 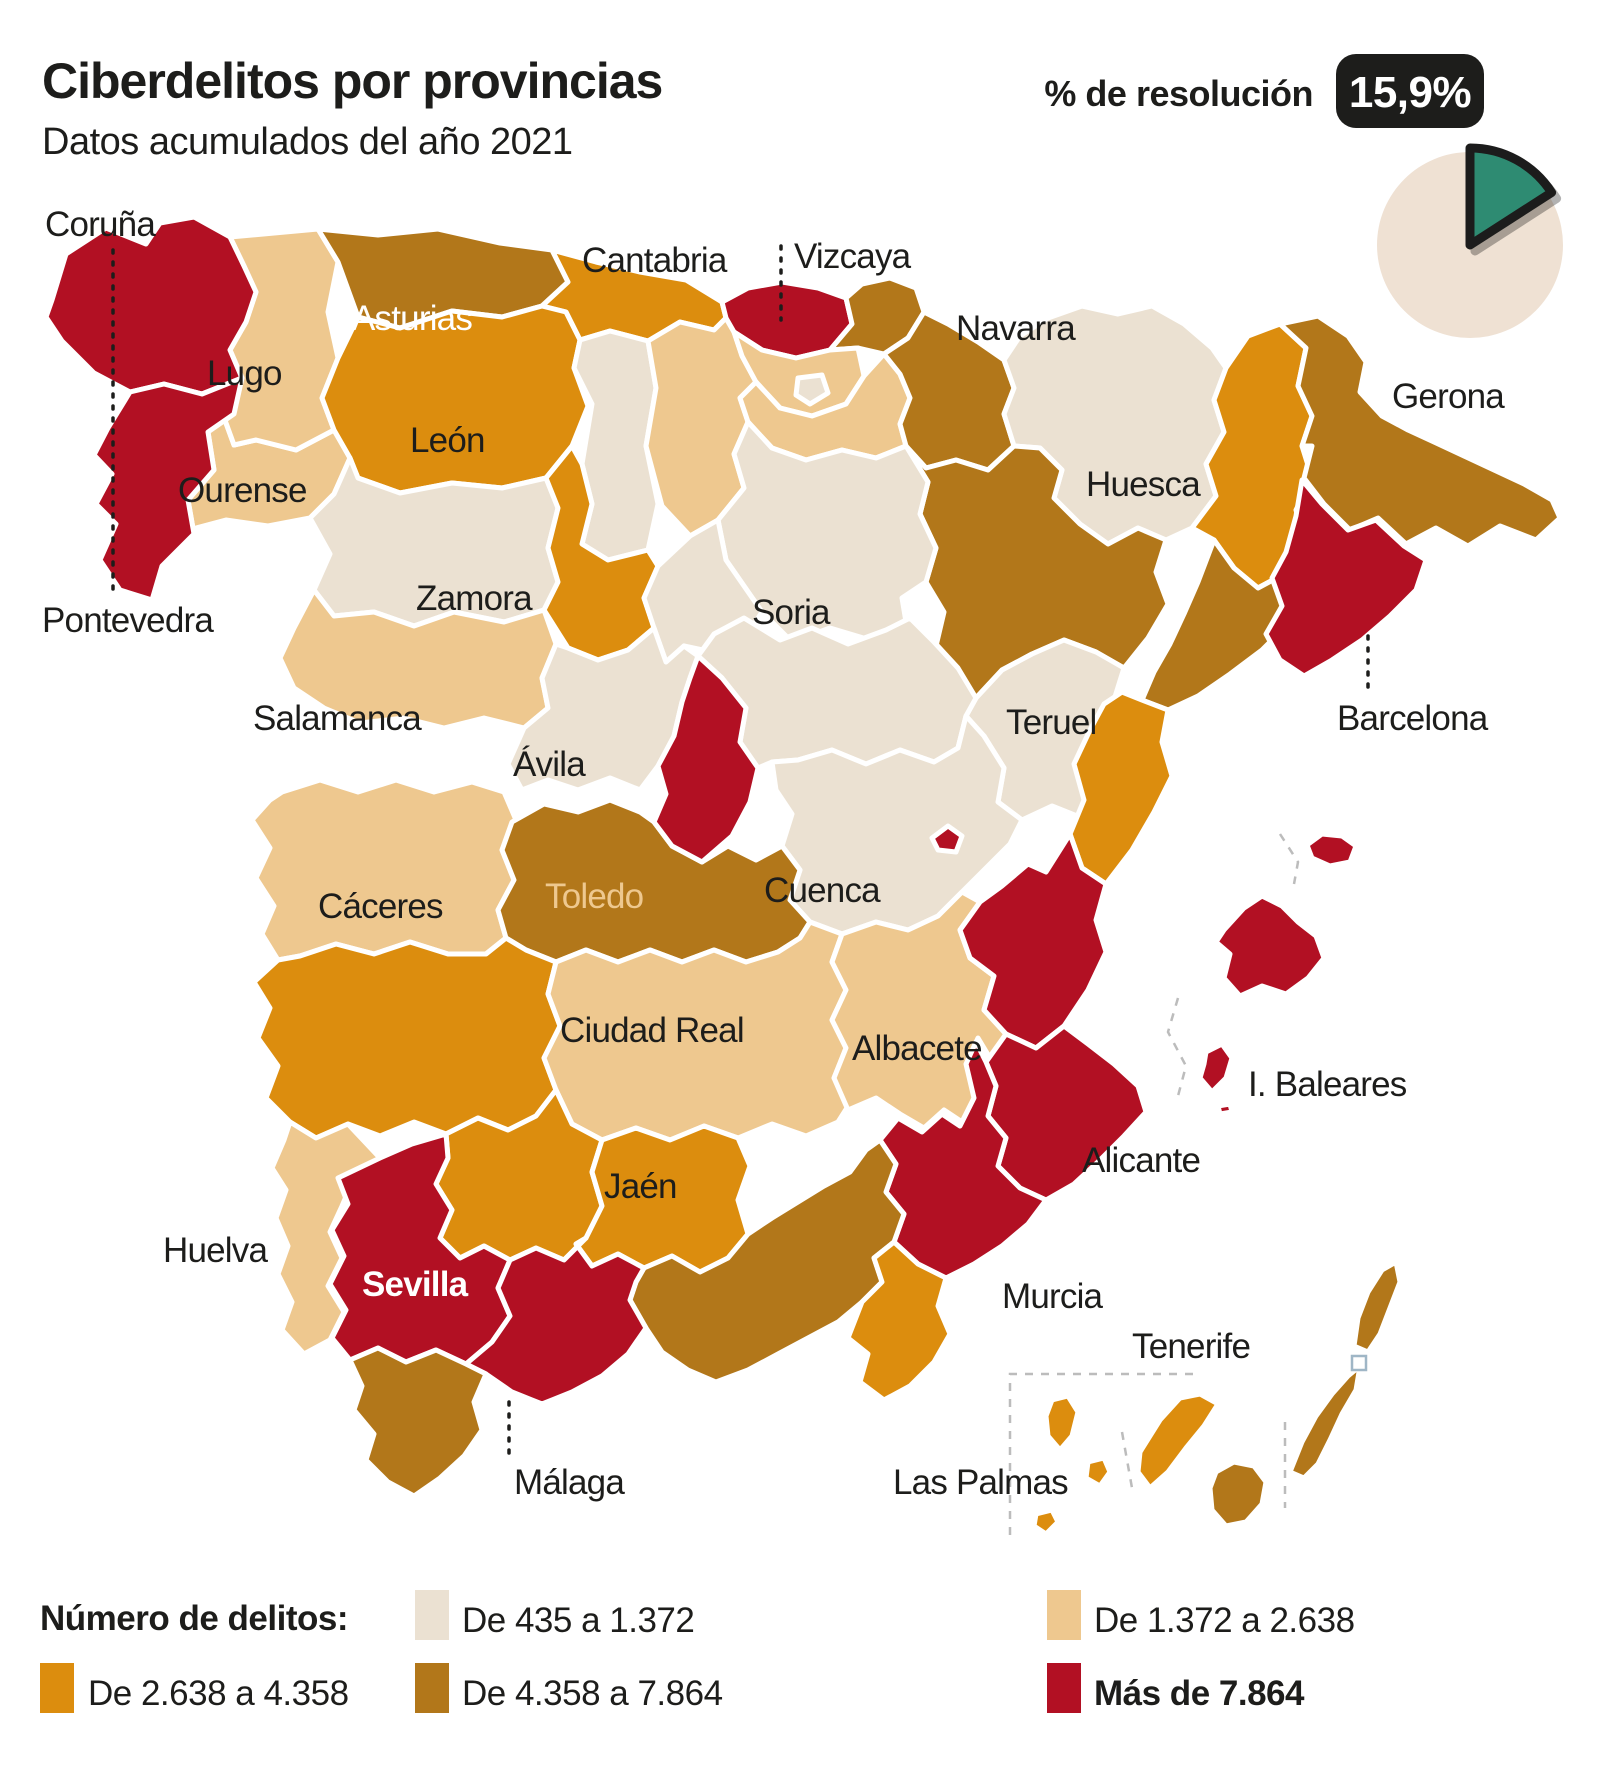 What do you see at coordinates (1270, 946) in the screenshot?
I see `province-mallorca` at bounding box center [1270, 946].